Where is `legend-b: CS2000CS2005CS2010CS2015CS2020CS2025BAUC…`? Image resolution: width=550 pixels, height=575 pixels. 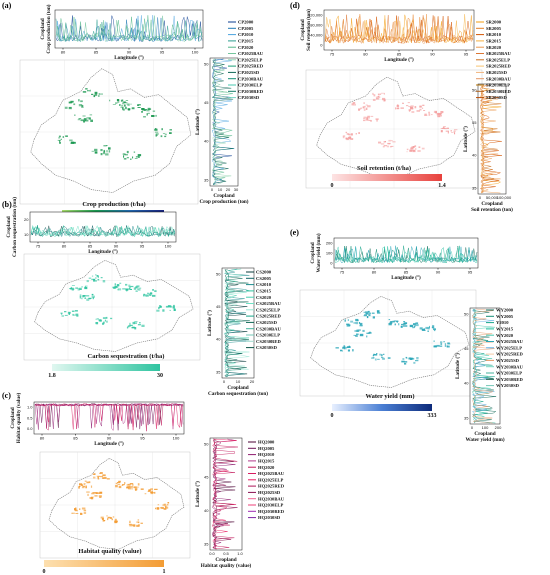 legend-b: CS2000CS2005CS2010CS2015CS2020CS2025BAUC… is located at coordinates (263, 310).